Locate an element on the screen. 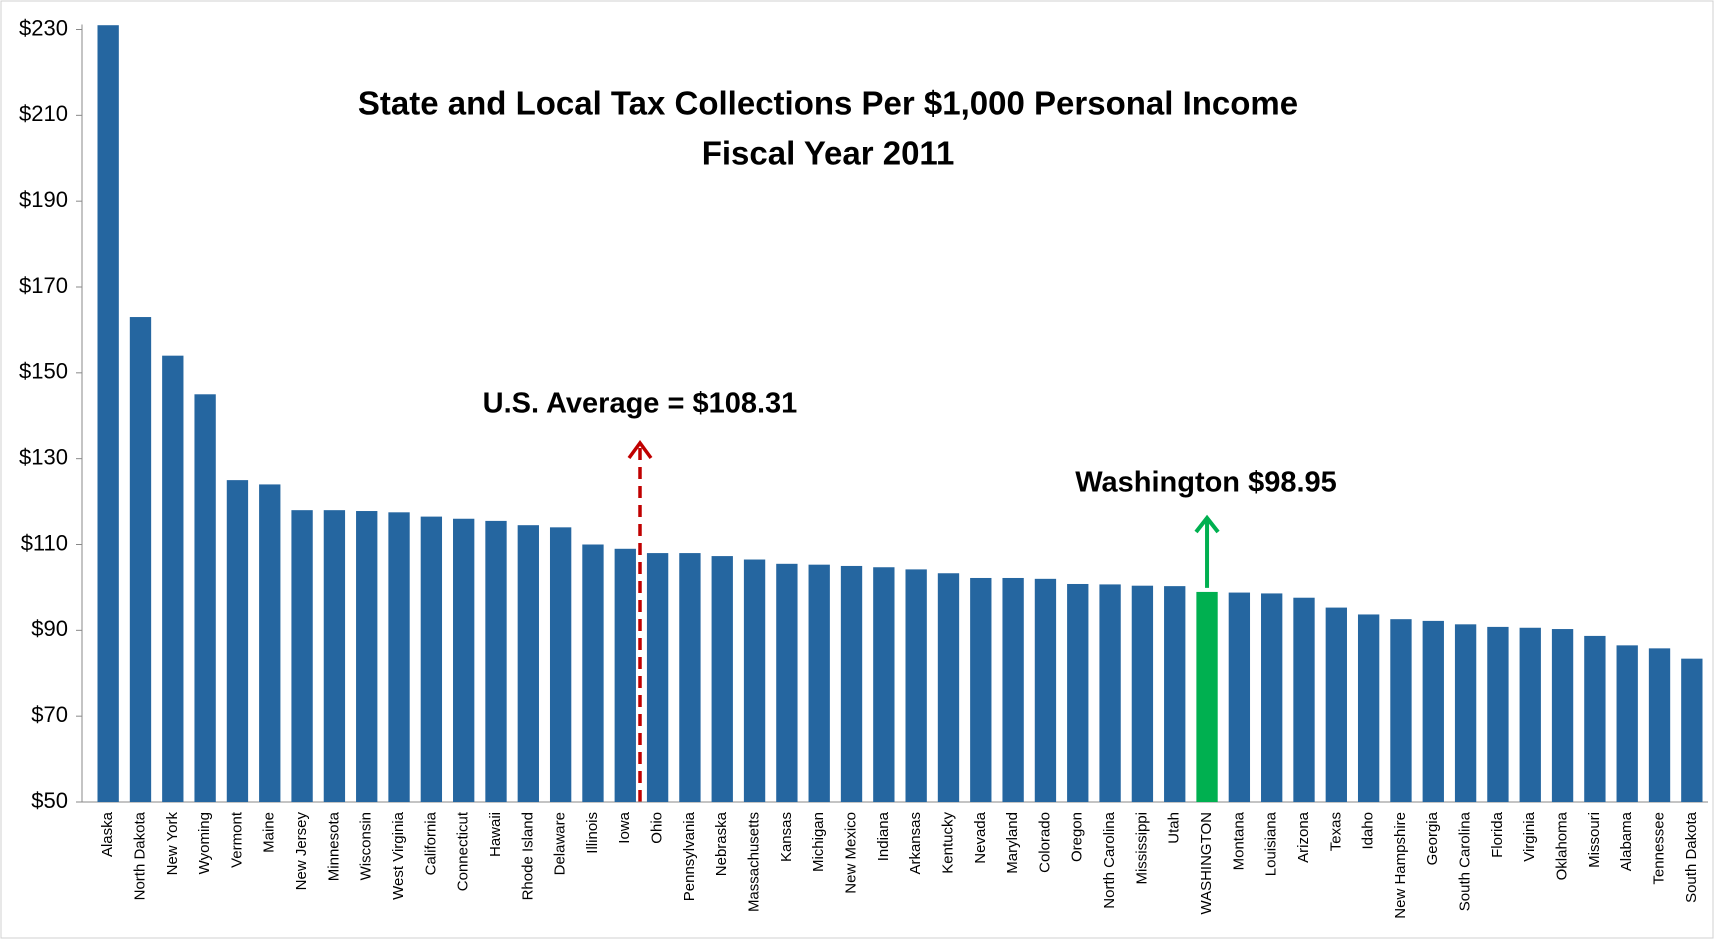 The width and height of the screenshot is (1714, 939). x-tick-label: Alabama is located at coordinates (1626, 841).